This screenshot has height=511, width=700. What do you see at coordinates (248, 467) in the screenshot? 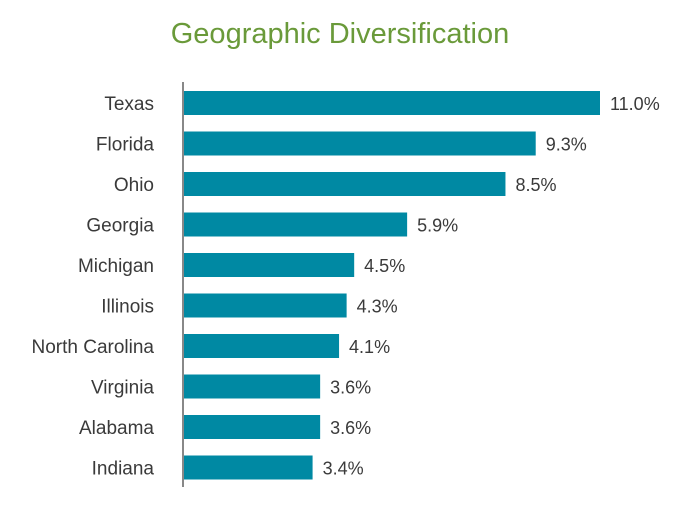
I see `bar-indiana` at bounding box center [248, 467].